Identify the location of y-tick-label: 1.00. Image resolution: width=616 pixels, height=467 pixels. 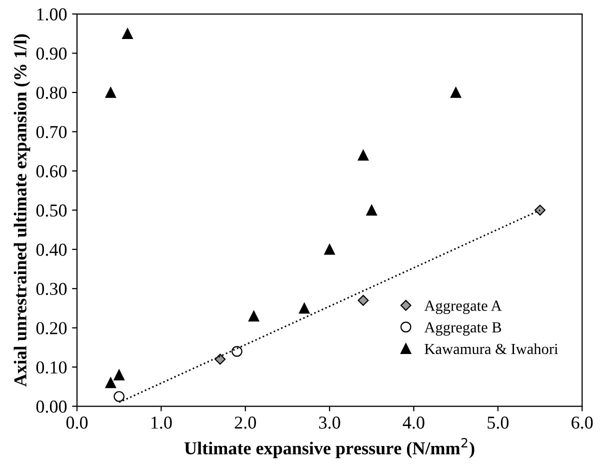
(52, 14).